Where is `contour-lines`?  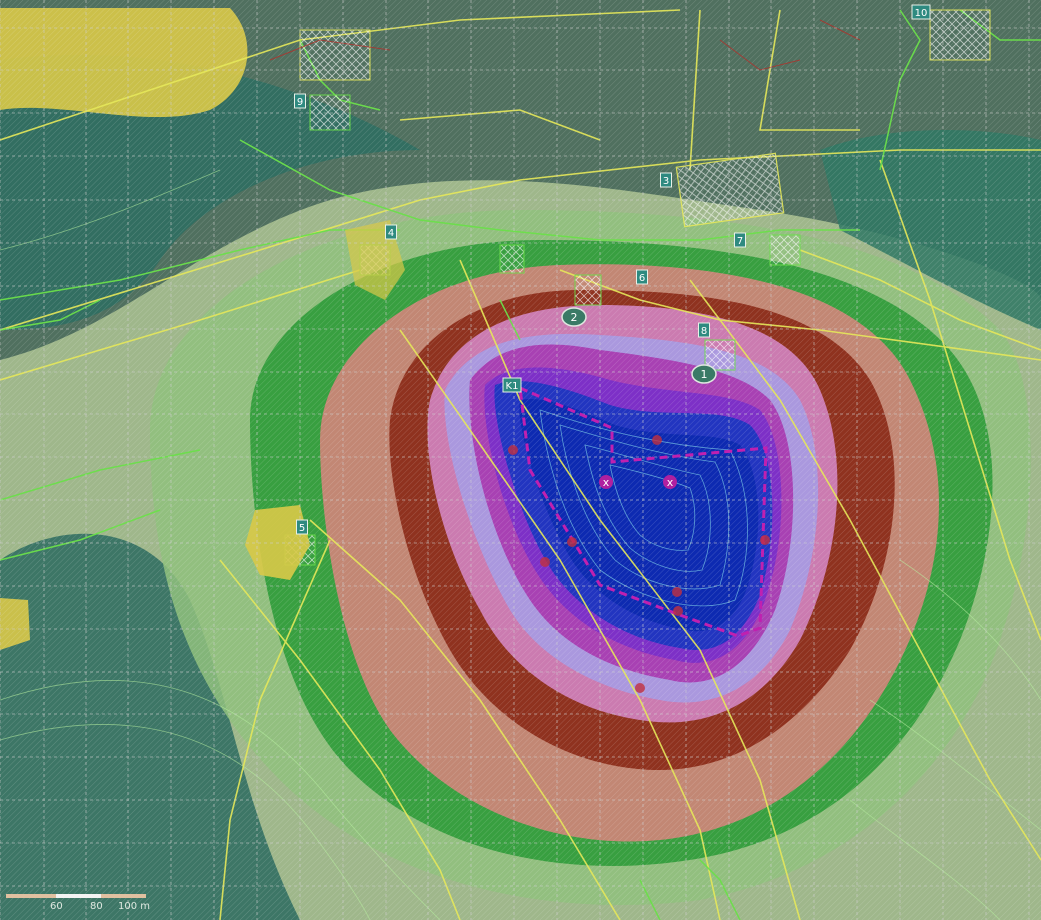 contour-lines is located at coordinates (643, 508).